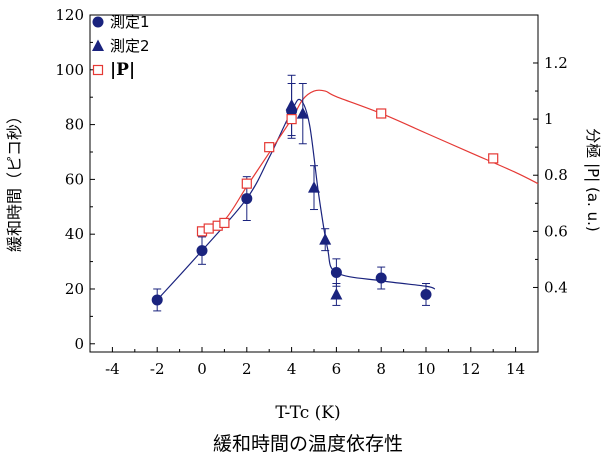  What do you see at coordinates (112, 369) in the screenshot?
I see `x-tick-label: -4` at bounding box center [112, 369].